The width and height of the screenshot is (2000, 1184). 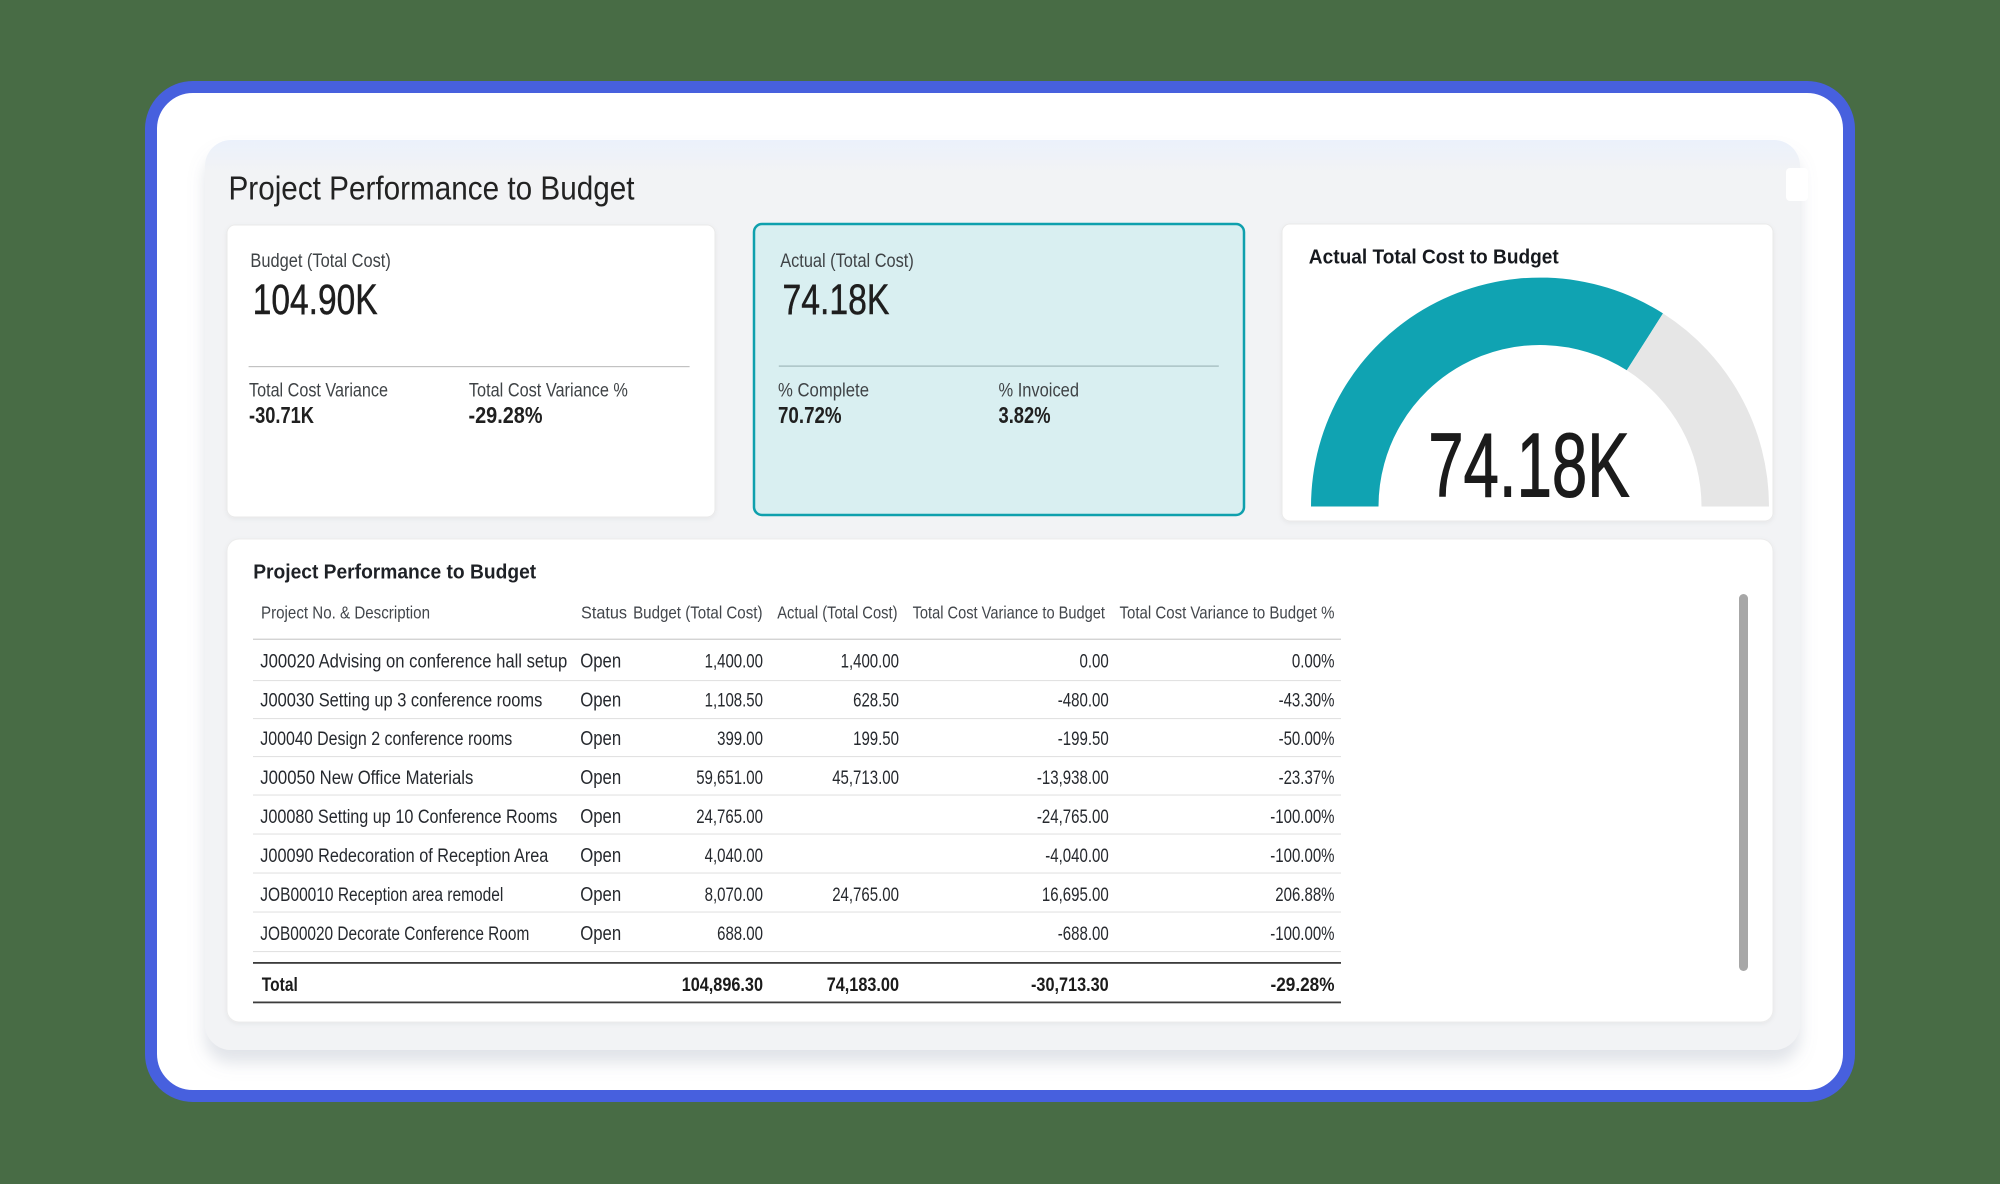 I want to click on svg-text:Total Cost Variance to Budget: Total Cost Variance to Budget %, so click(x=1227, y=613).